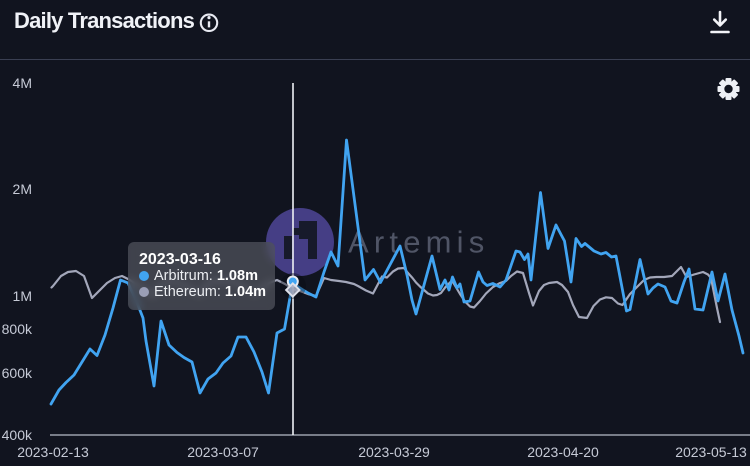 The width and height of the screenshot is (750, 466). What do you see at coordinates (22, 189) in the screenshot?
I see `svg-text: 2M` at bounding box center [22, 189].